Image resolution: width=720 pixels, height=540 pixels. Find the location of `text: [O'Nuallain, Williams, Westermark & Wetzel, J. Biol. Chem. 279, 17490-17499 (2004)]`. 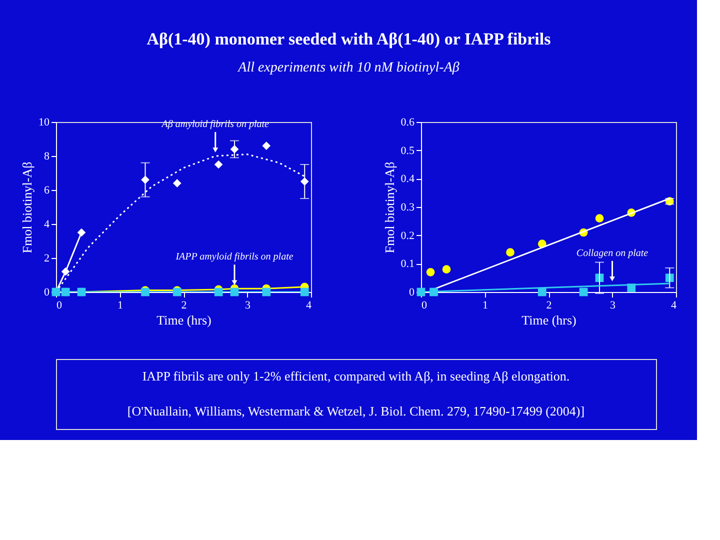

text: [O'Nuallain, Williams, Westermark & Wetzel, J. Biol. Chem. 279, 17490-17499 (2004)] is located at coordinates (356, 411).